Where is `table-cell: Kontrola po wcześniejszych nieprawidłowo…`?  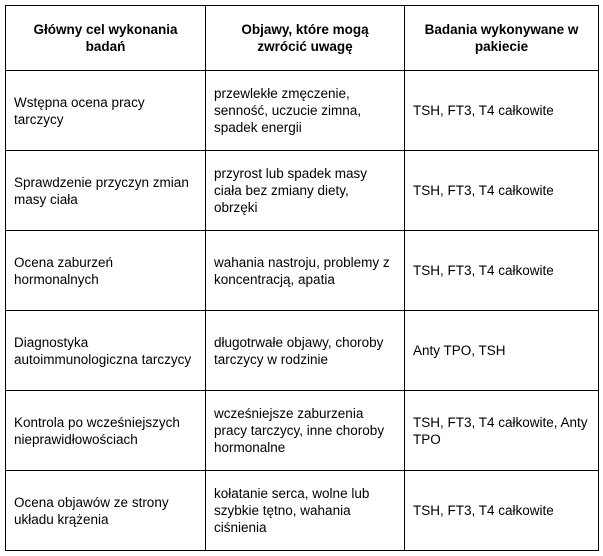
table-cell: Kontrola po wcześniejszych nieprawidłowo… is located at coordinates (105, 430).